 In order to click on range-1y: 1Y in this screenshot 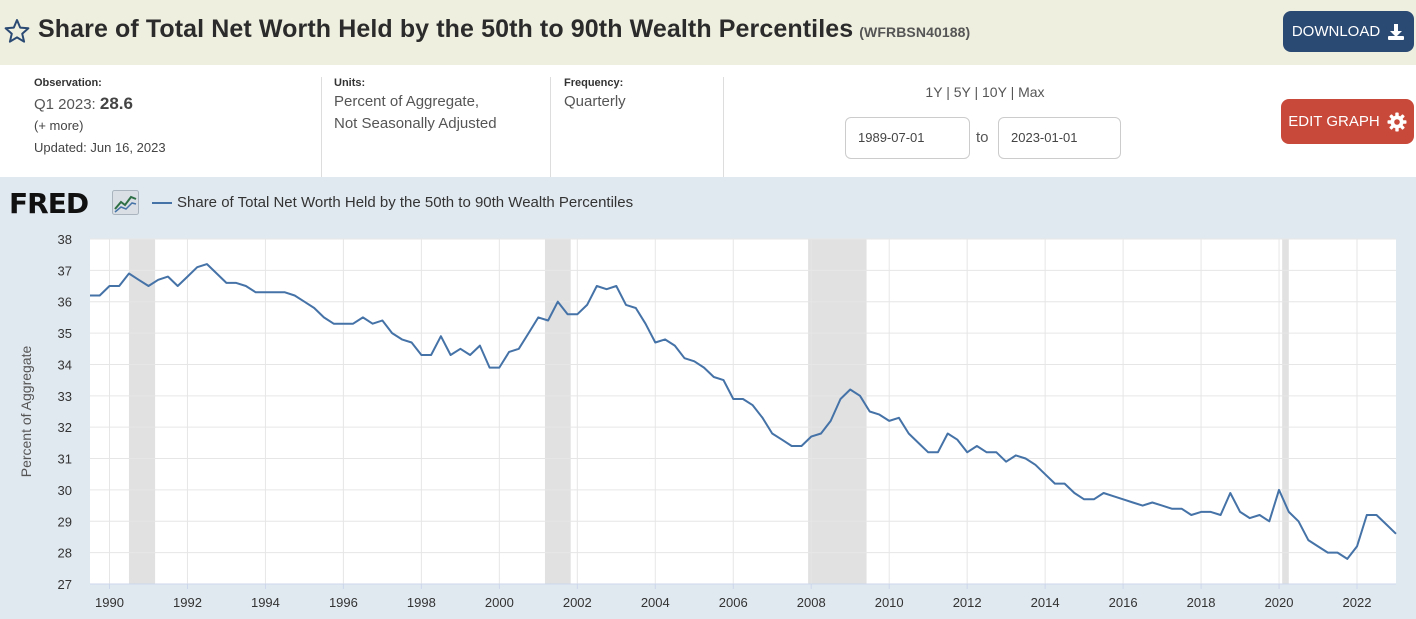, I will do `click(934, 92)`.